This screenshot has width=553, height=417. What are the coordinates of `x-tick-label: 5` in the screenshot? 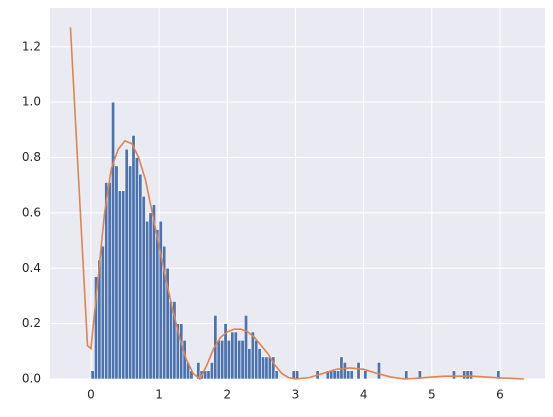 It's located at (432, 395).